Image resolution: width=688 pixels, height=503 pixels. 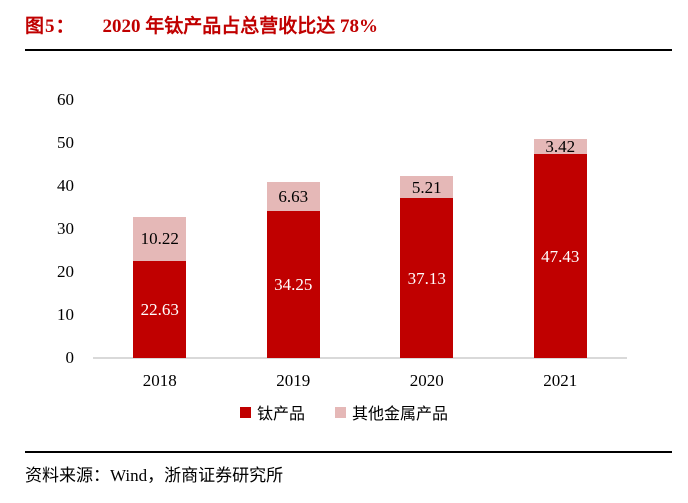 I want to click on y-axis-tick-0: 0, so click(x=70, y=357).